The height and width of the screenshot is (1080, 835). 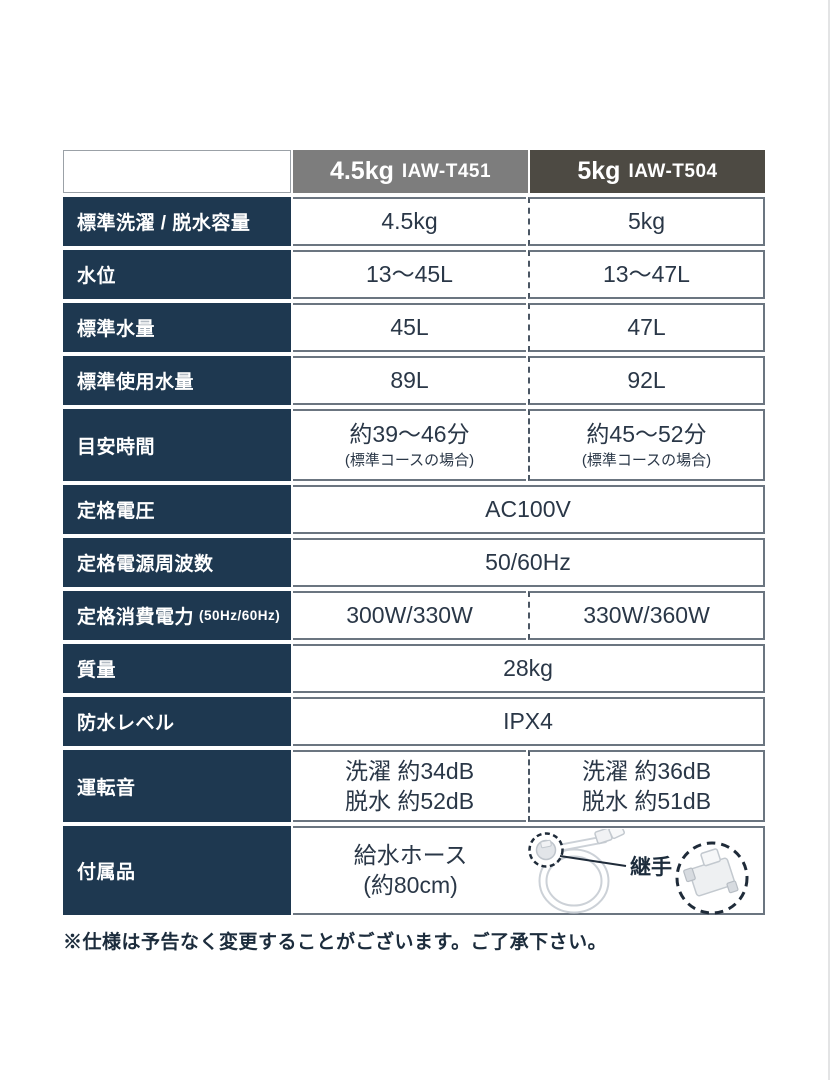 I want to click on table-row: 定格電源周波数 50/60Hz, so click(x=414, y=562).